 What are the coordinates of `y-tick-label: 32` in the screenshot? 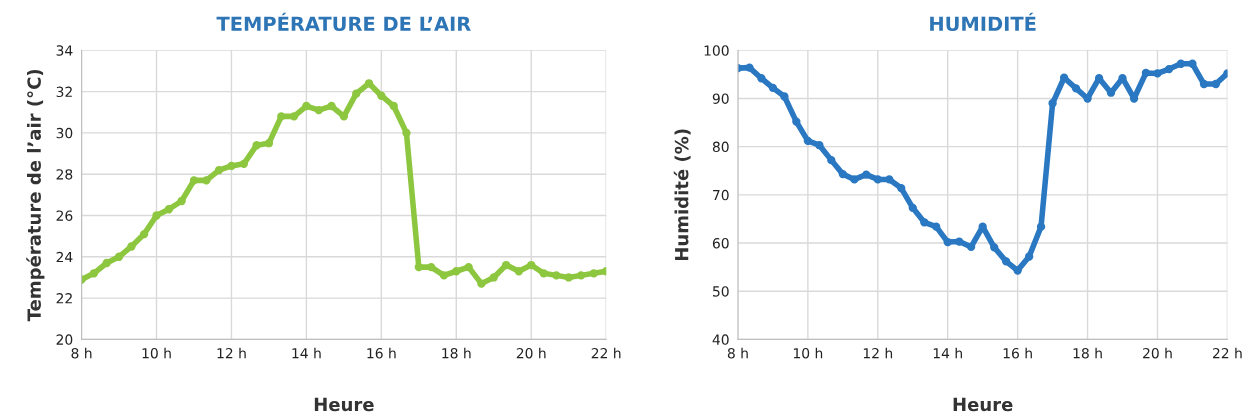 It's located at (64, 92).